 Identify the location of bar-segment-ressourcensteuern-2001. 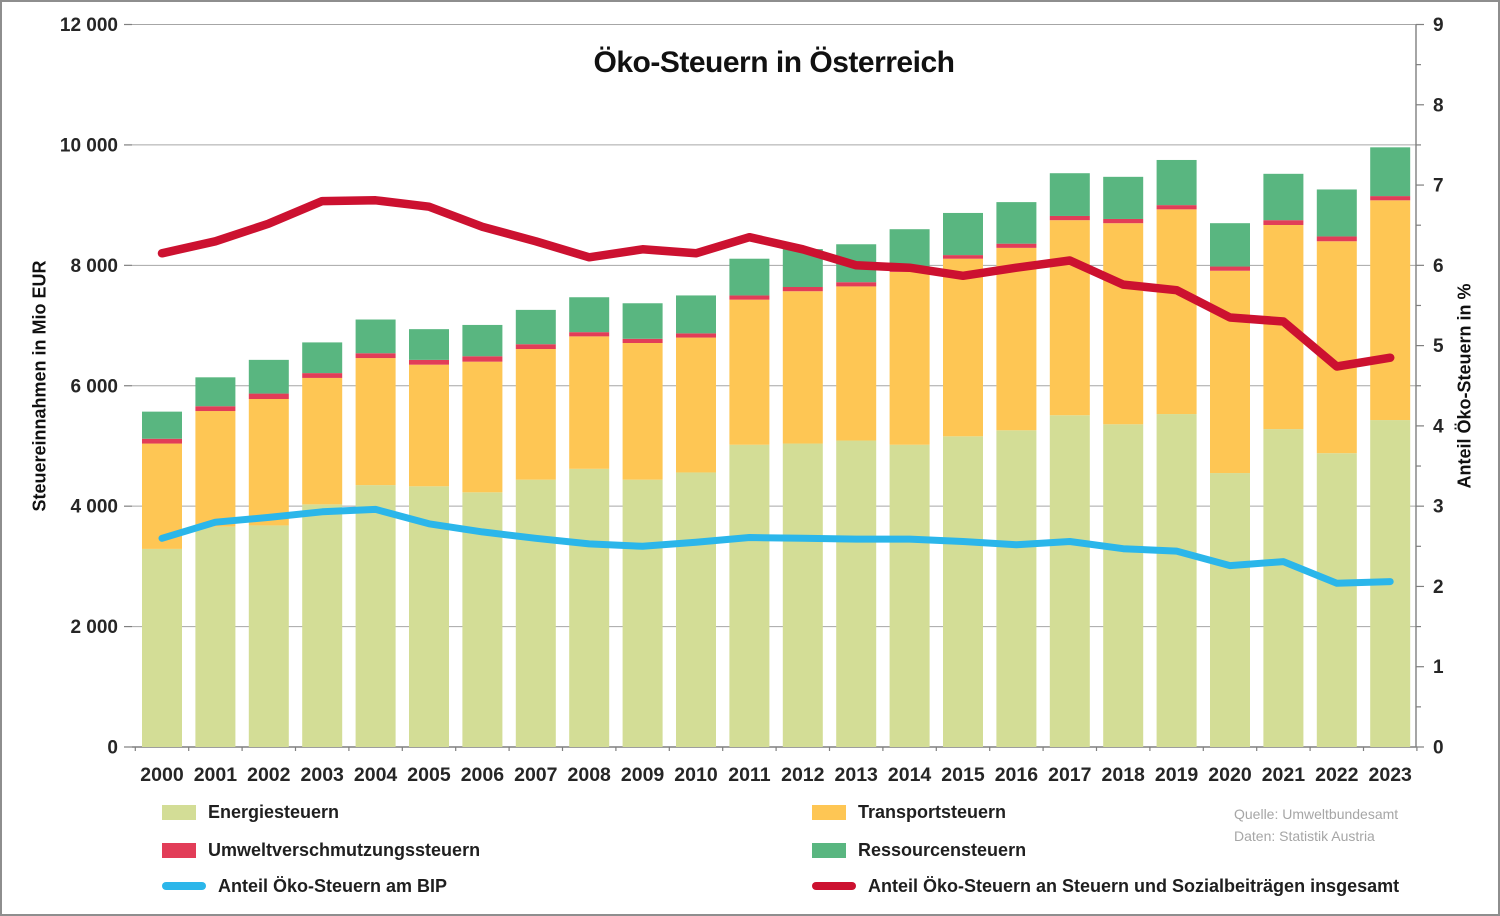
(215, 392).